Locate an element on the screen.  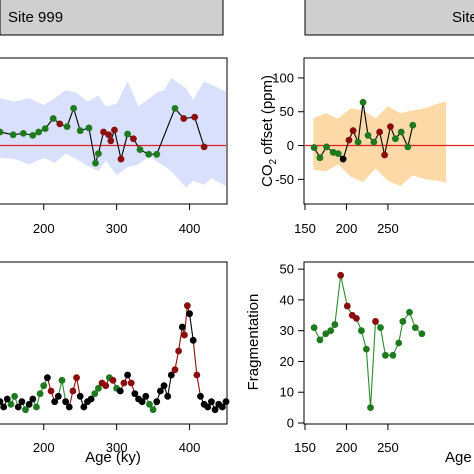
plot-body-bottom-right is located at coordinates (368, 341).